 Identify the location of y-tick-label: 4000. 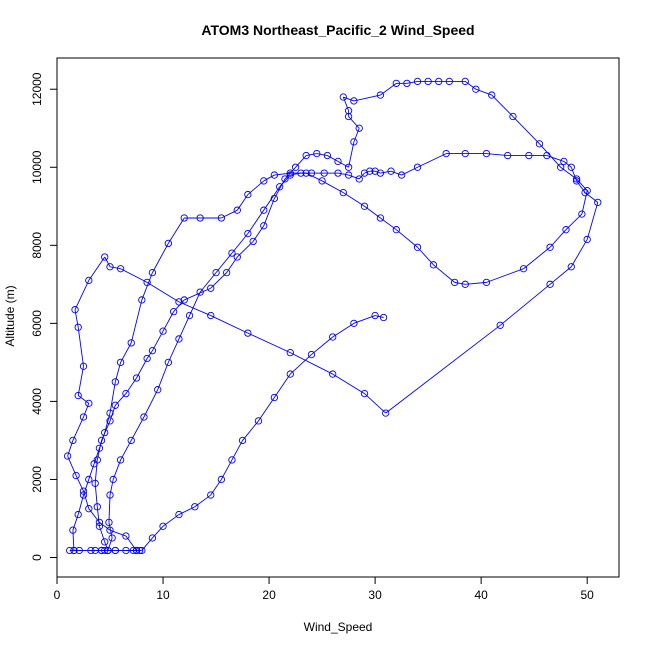
(37, 401).